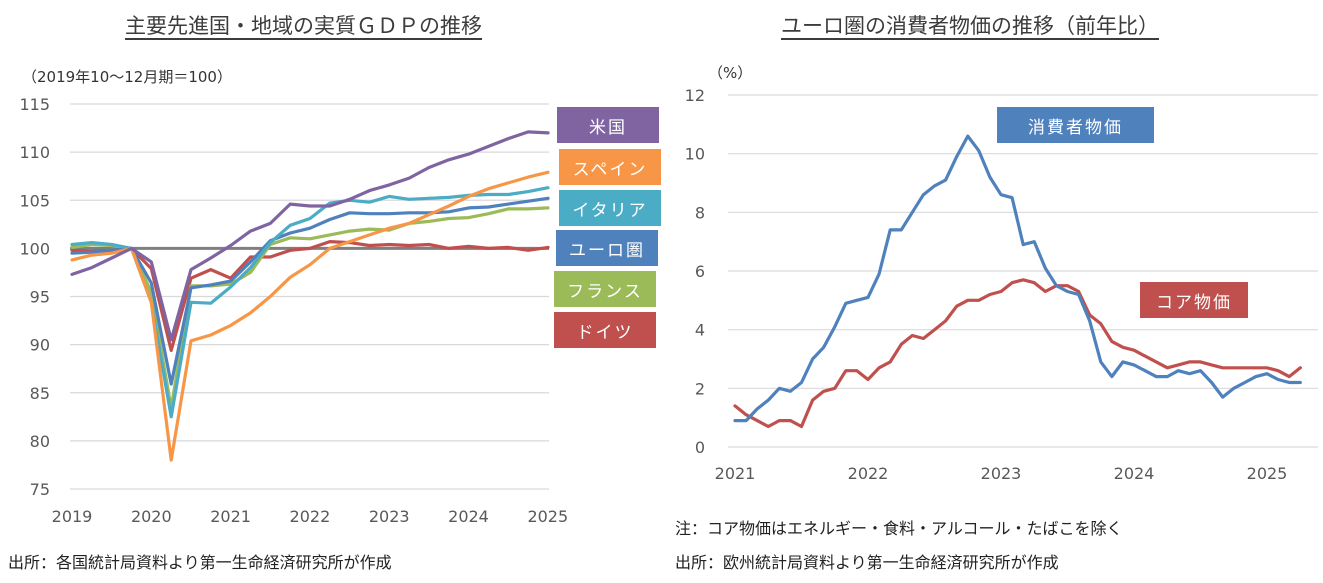  What do you see at coordinates (40, 393) in the screenshot?
I see `y-tick-label: 85` at bounding box center [40, 393].